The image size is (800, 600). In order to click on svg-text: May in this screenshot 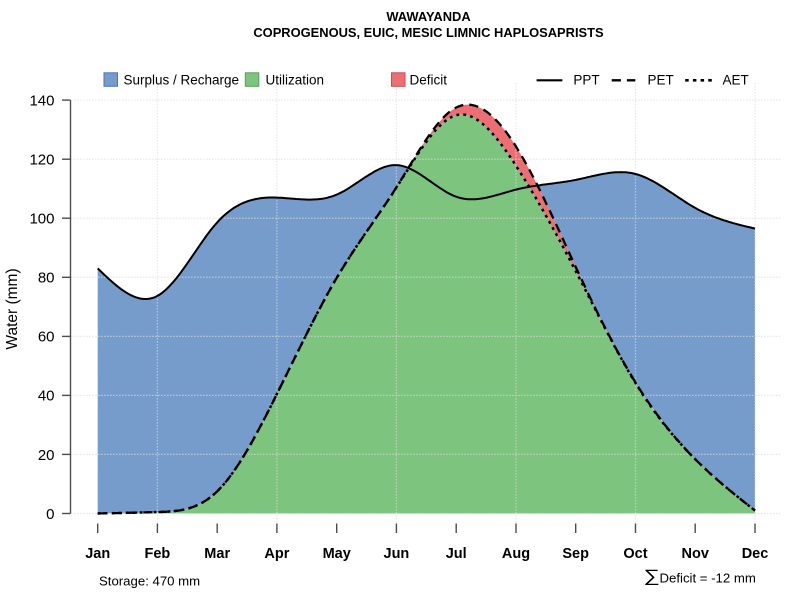, I will do `click(337, 554)`.